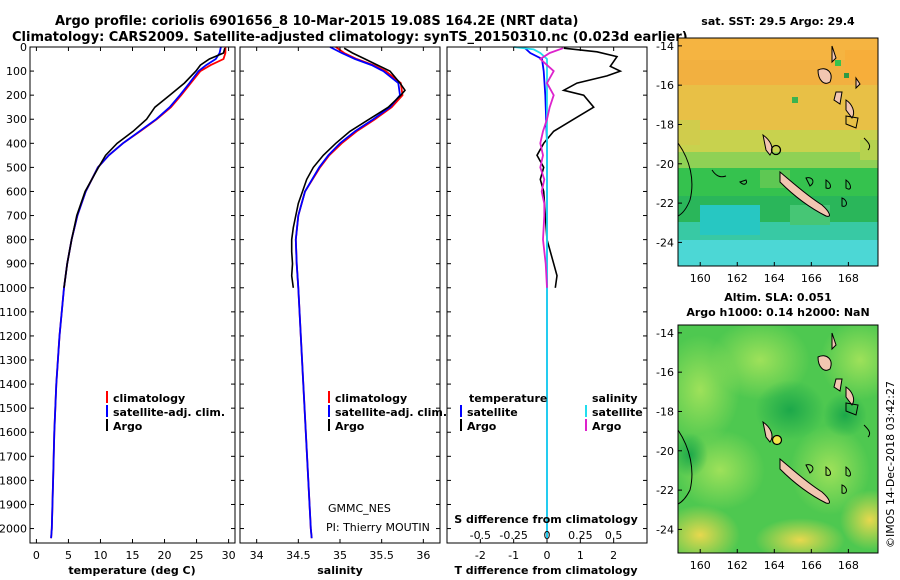 This screenshot has height=580, width=900. I want to click on argo-position-marker, so click(776, 150).